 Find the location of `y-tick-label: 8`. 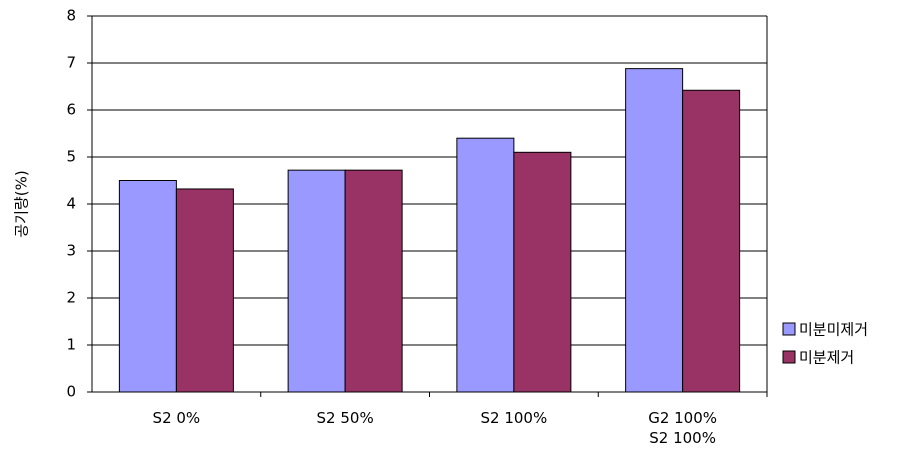

y-tick-label: 8 is located at coordinates (71, 16).